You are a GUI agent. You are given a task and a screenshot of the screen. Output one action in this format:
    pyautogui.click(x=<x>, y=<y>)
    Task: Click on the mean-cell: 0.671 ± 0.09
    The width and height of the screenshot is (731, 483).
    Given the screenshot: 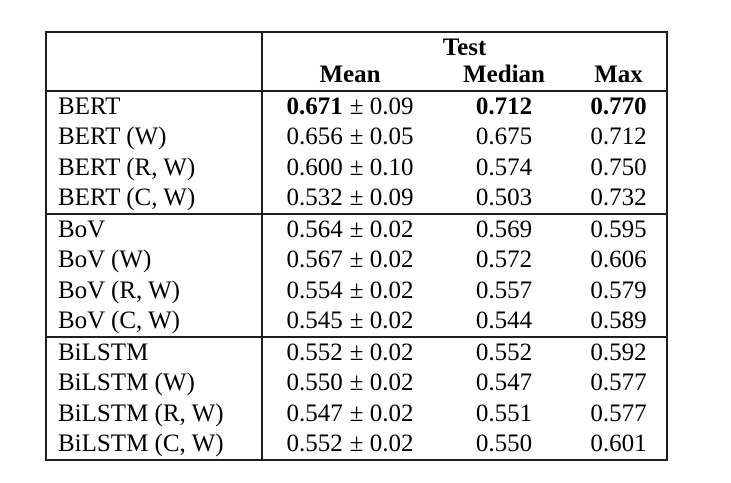 What is the action you would take?
    pyautogui.click(x=350, y=107)
    